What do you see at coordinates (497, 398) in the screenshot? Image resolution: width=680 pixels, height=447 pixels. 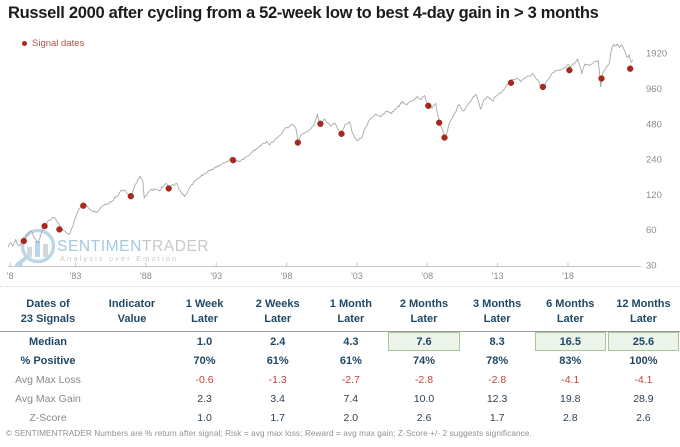 I see `value-cell: 12.3` at bounding box center [497, 398].